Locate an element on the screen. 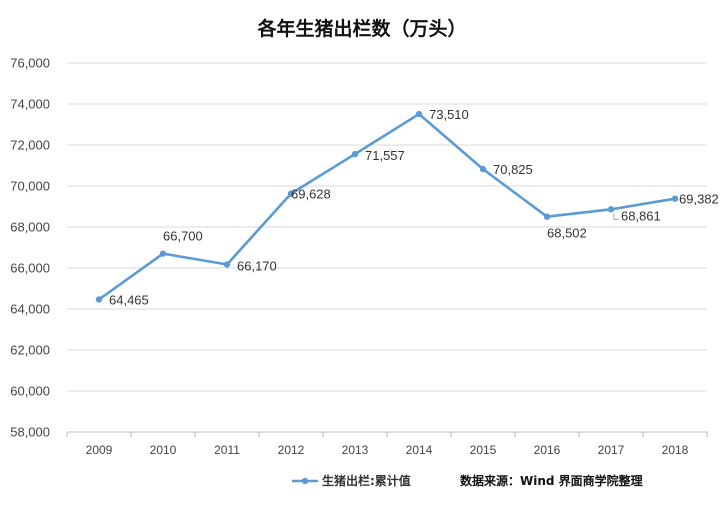 The width and height of the screenshot is (724, 506). y-tick-label: 60,000 is located at coordinates (30, 391).